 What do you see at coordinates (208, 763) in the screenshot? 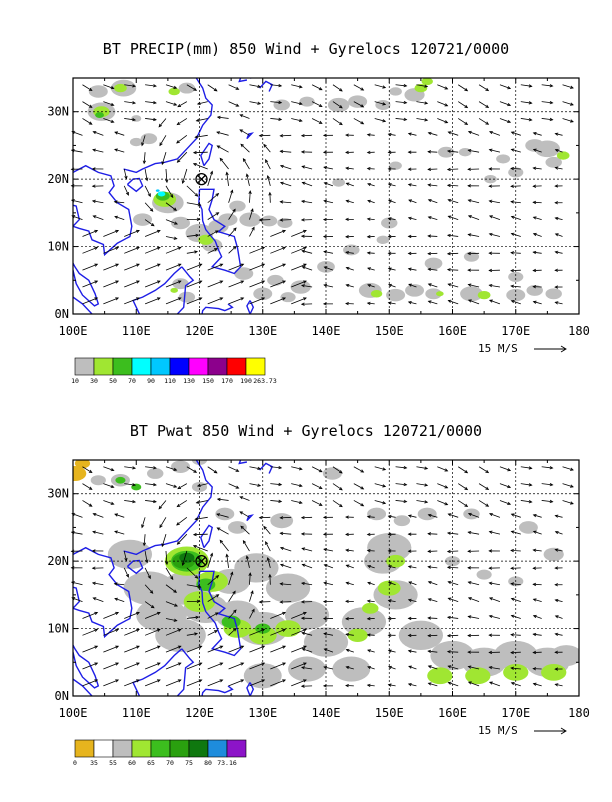
I see `colorbar-label: 80` at bounding box center [208, 763].